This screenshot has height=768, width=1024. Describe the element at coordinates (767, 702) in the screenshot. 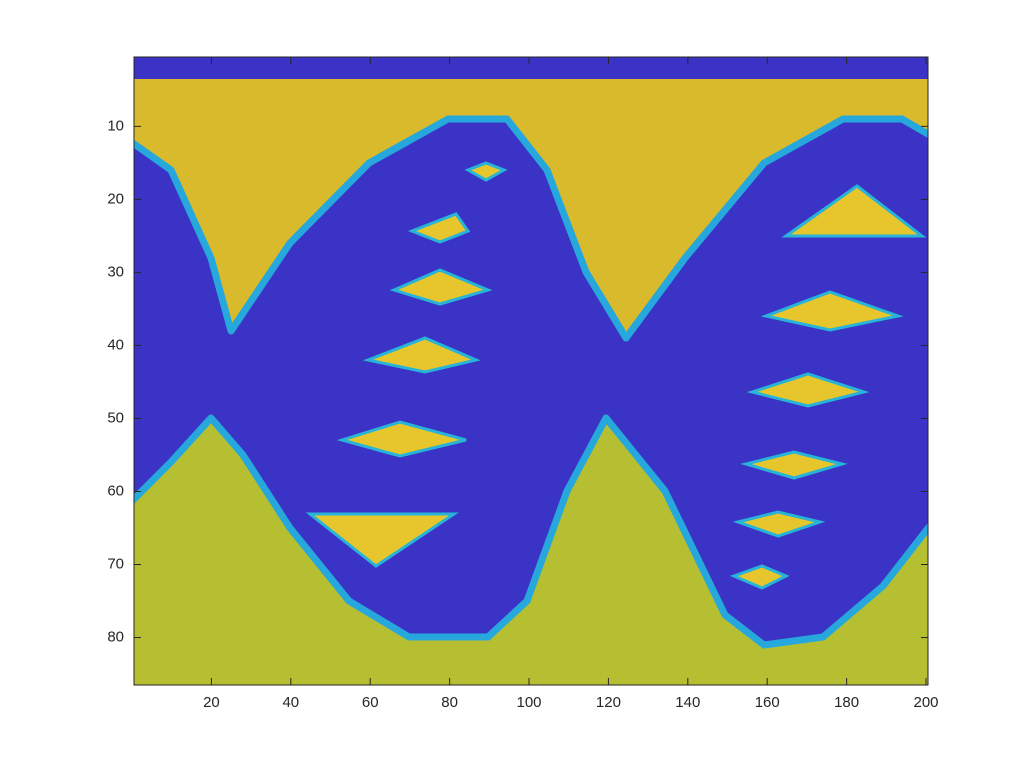

I see `x-tick-label: 160` at that location.